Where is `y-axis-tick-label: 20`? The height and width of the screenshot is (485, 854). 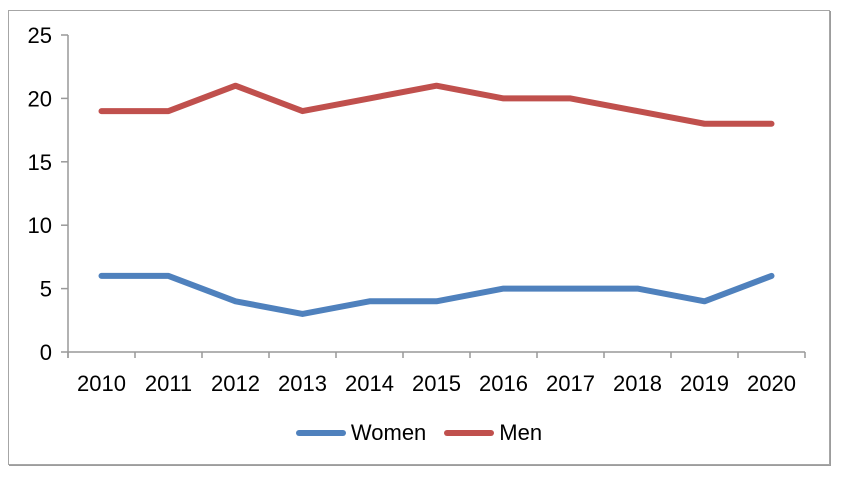 y-axis-tick-label: 20 is located at coordinates (40, 98).